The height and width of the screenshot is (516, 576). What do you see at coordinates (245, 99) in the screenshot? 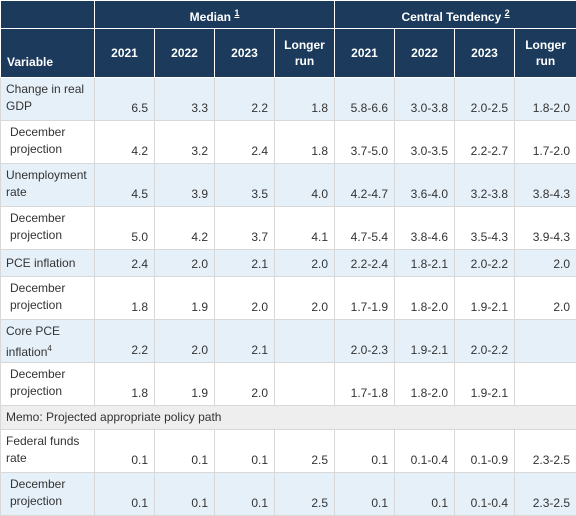
I see `median-cell: 2.2` at bounding box center [245, 99].